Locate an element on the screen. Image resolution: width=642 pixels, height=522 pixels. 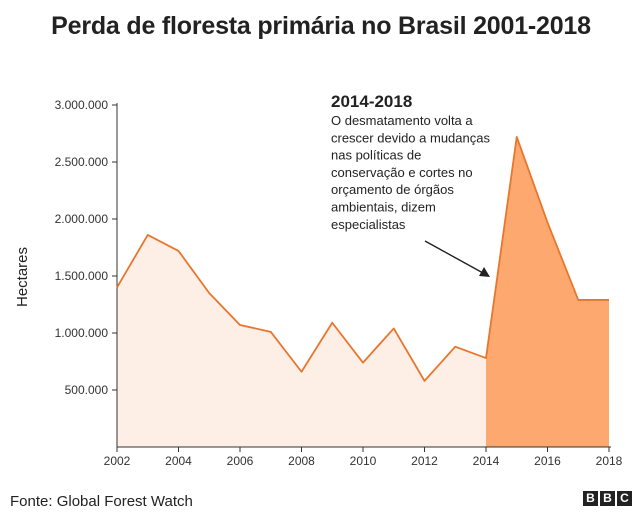
annotation-text-line: orçamento de órgãos is located at coordinates (392, 189).